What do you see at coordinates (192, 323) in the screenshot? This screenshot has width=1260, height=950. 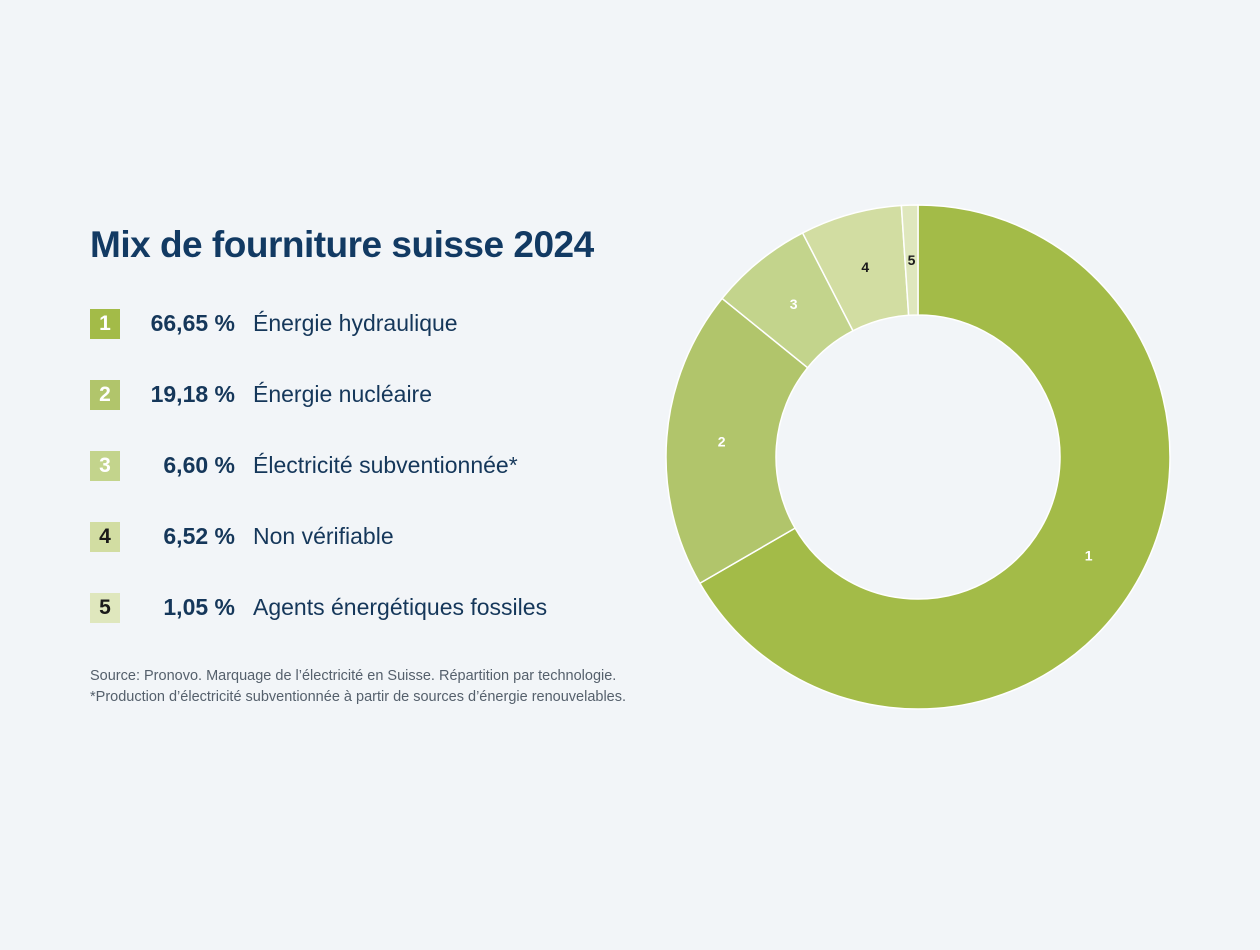 I see `legend-percent-1: 66,65 %` at bounding box center [192, 323].